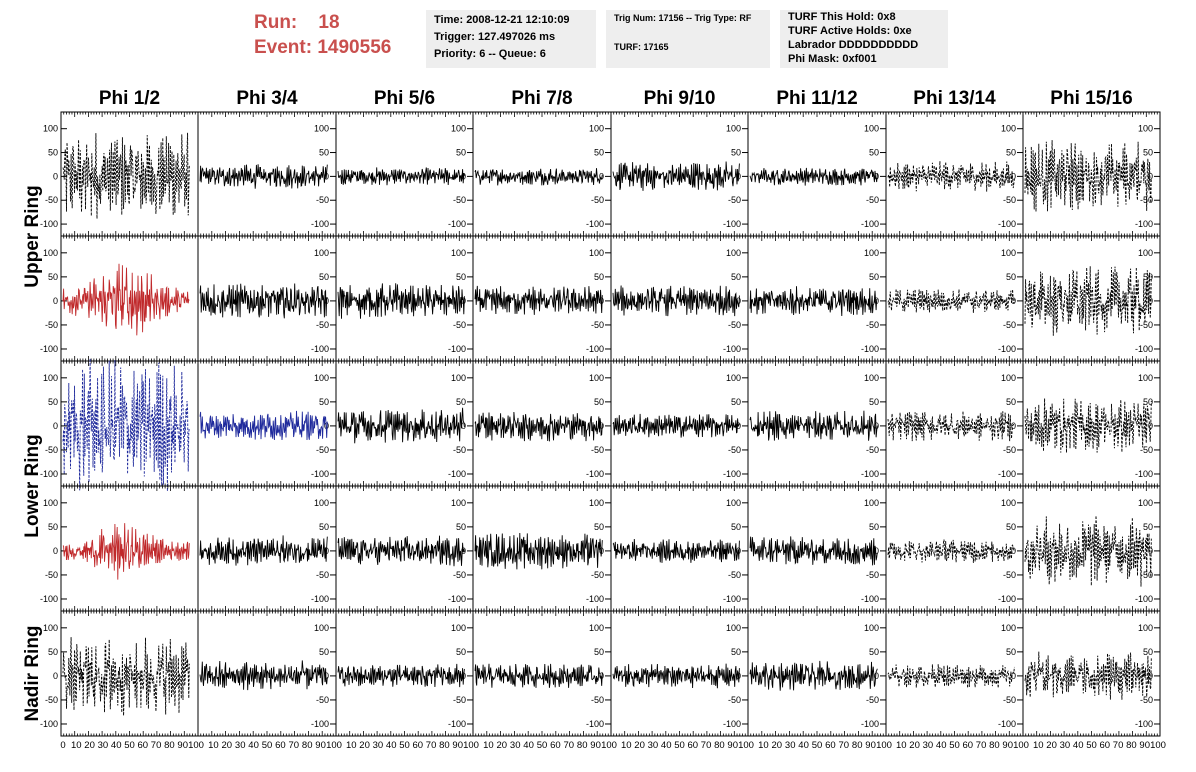 Image resolution: width=1196 pixels, height=772 pixels. What do you see at coordinates (803, 745) in the screenshot?
I see `x-tick-label: 40` at bounding box center [803, 745].